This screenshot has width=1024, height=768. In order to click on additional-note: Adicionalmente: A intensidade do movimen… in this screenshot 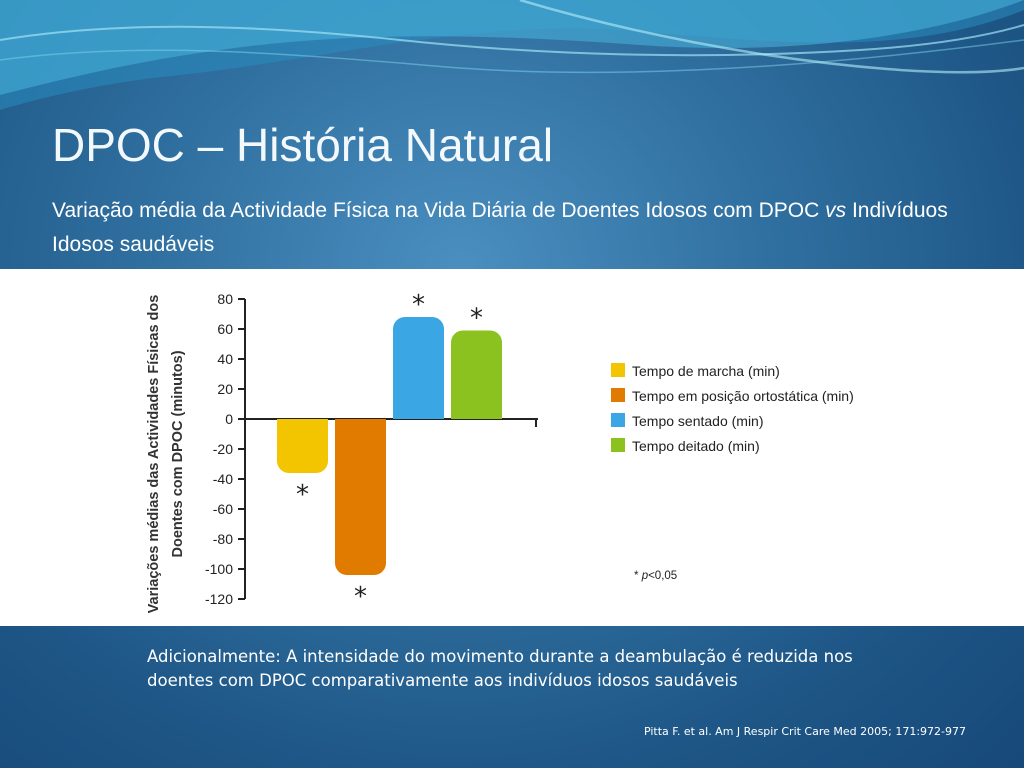, I will do `click(500, 668)`.